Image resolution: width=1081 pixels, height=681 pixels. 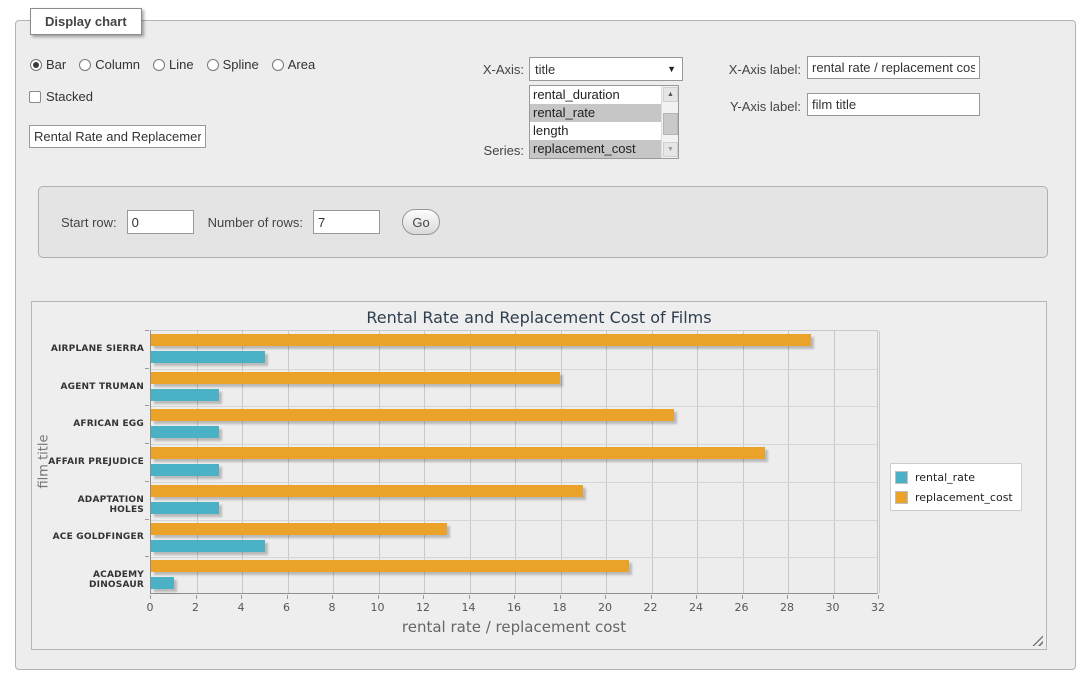 What do you see at coordinates (421, 222) in the screenshot?
I see `go-button: Go` at bounding box center [421, 222].